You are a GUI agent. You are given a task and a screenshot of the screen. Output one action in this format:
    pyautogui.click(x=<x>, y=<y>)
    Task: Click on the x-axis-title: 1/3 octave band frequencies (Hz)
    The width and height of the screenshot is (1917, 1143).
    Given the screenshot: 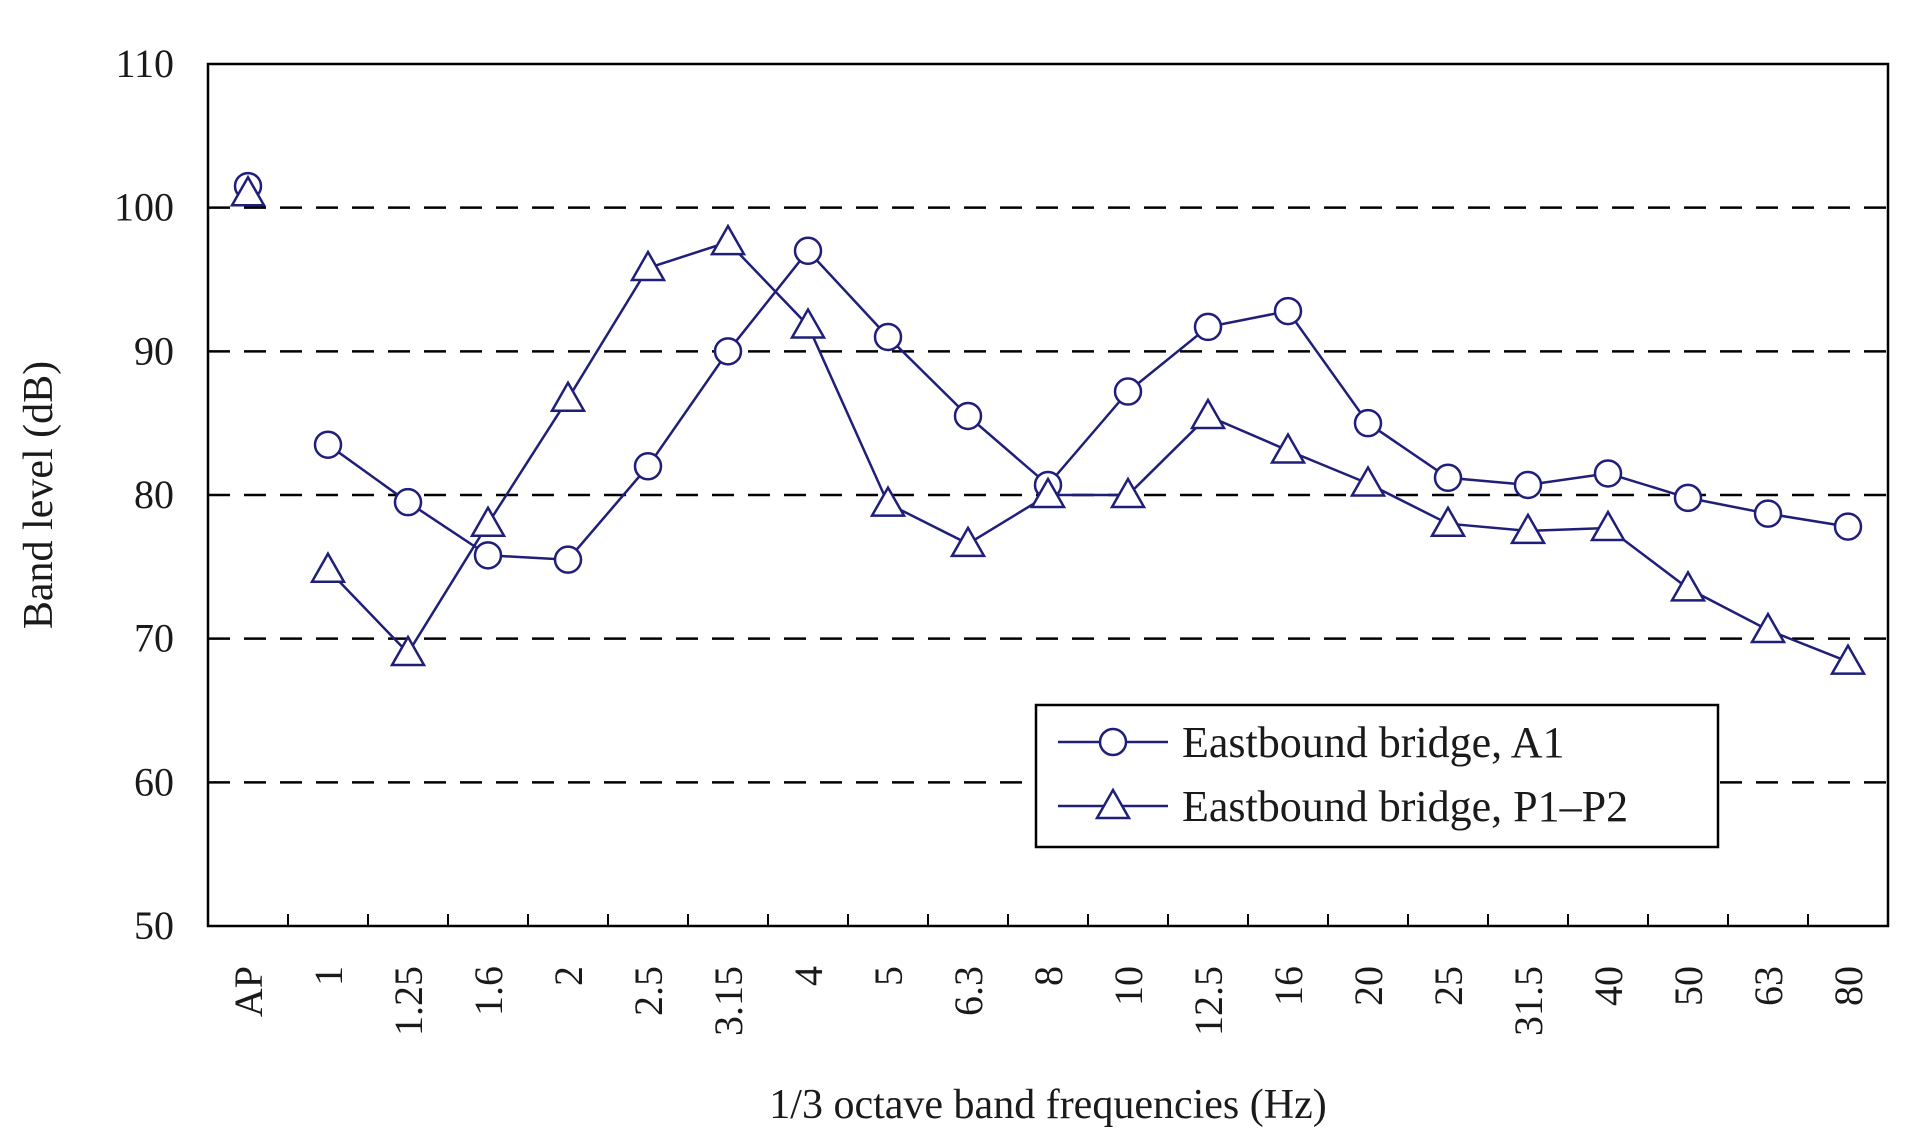 What is the action you would take?
    pyautogui.click(x=1047, y=1105)
    